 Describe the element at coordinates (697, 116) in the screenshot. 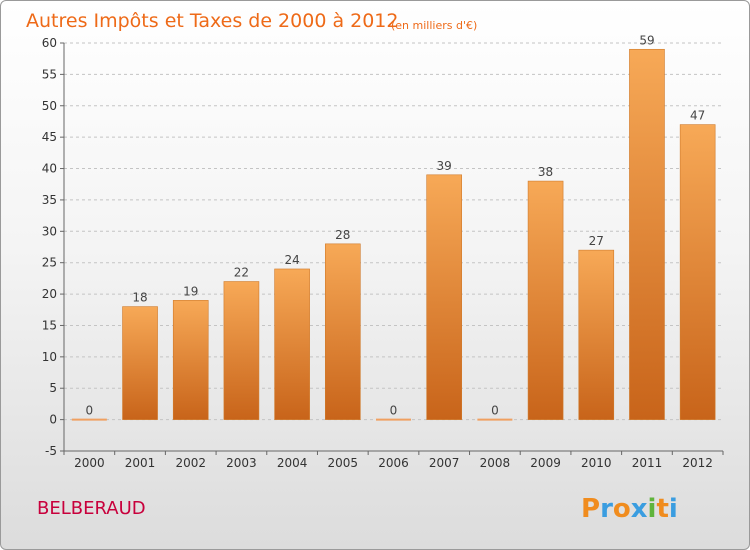

I see `data-label: 47` at that location.